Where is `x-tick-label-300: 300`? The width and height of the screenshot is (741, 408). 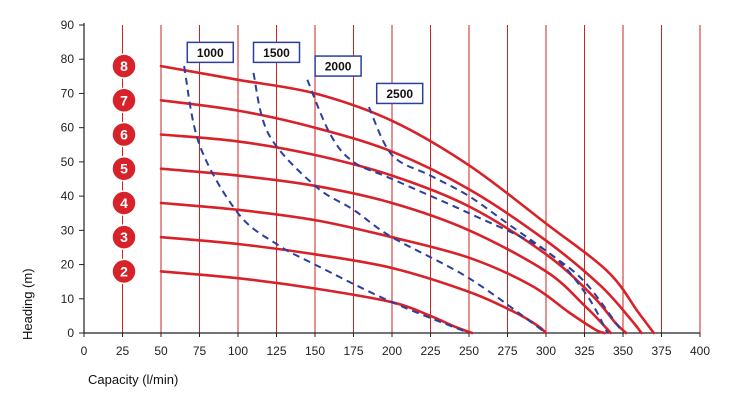
x-tick-label-300: 300 is located at coordinates (546, 351).